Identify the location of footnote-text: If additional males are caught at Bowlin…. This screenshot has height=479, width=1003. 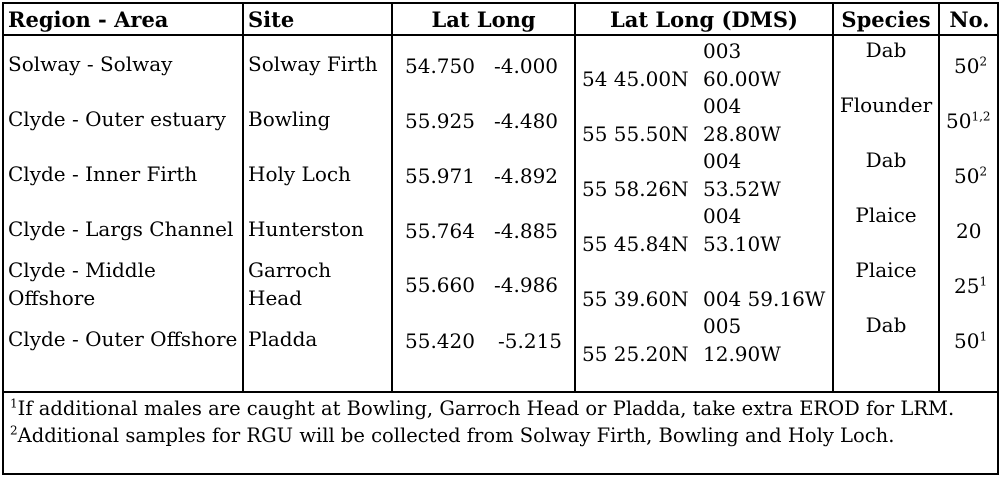
(486, 408).